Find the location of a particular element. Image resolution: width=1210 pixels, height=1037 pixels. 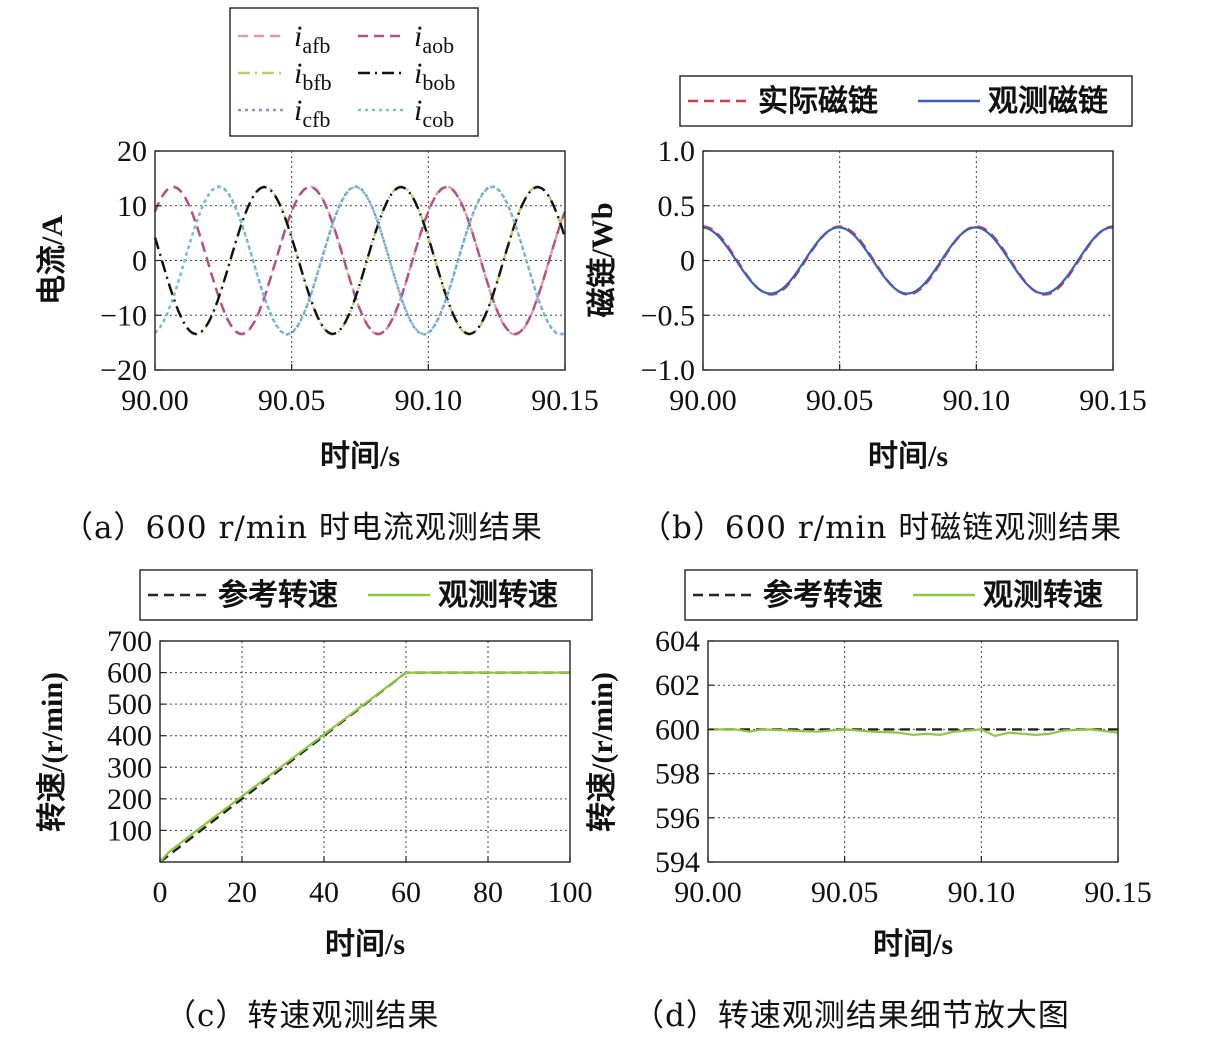

x-tick-label: 80 is located at coordinates (488, 892).